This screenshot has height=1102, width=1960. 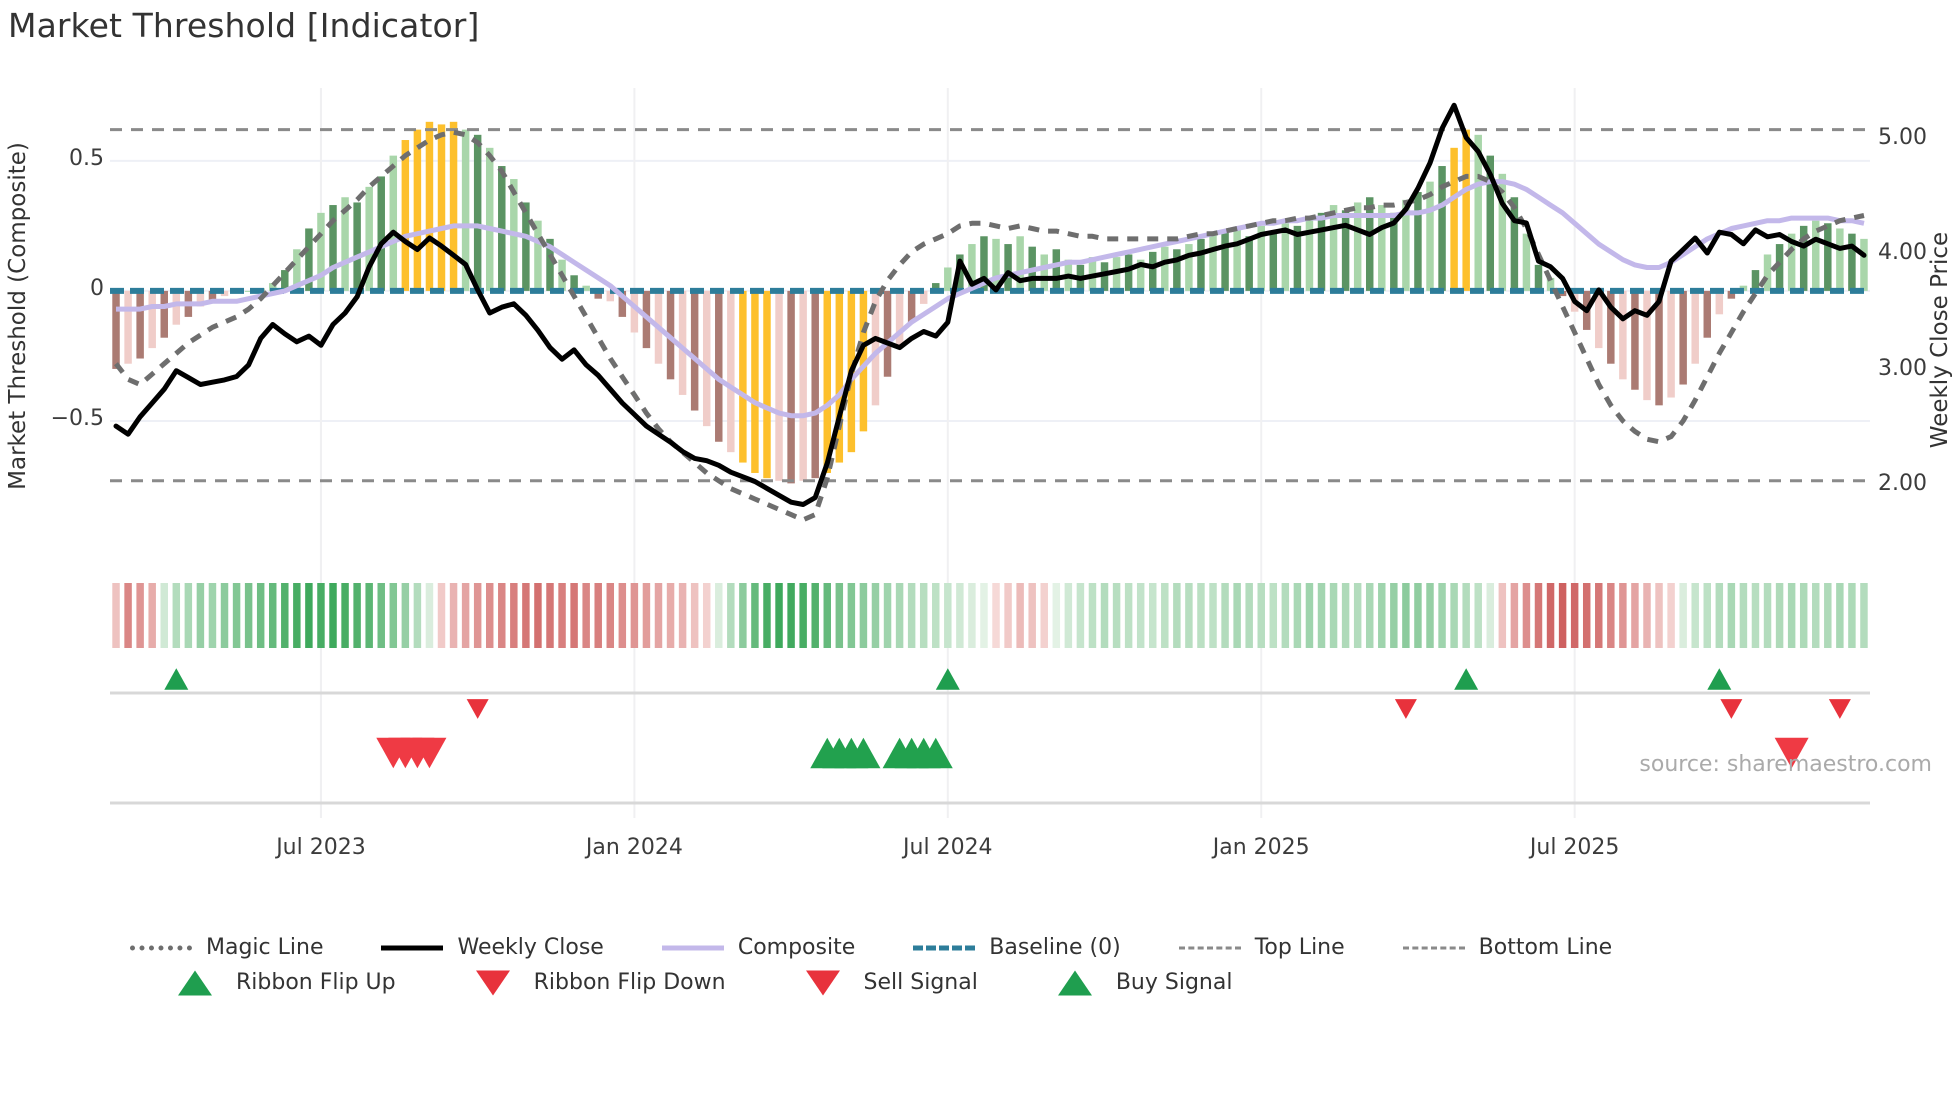 What do you see at coordinates (412, 948) in the screenshot?
I see `solid-line-icon` at bounding box center [412, 948].